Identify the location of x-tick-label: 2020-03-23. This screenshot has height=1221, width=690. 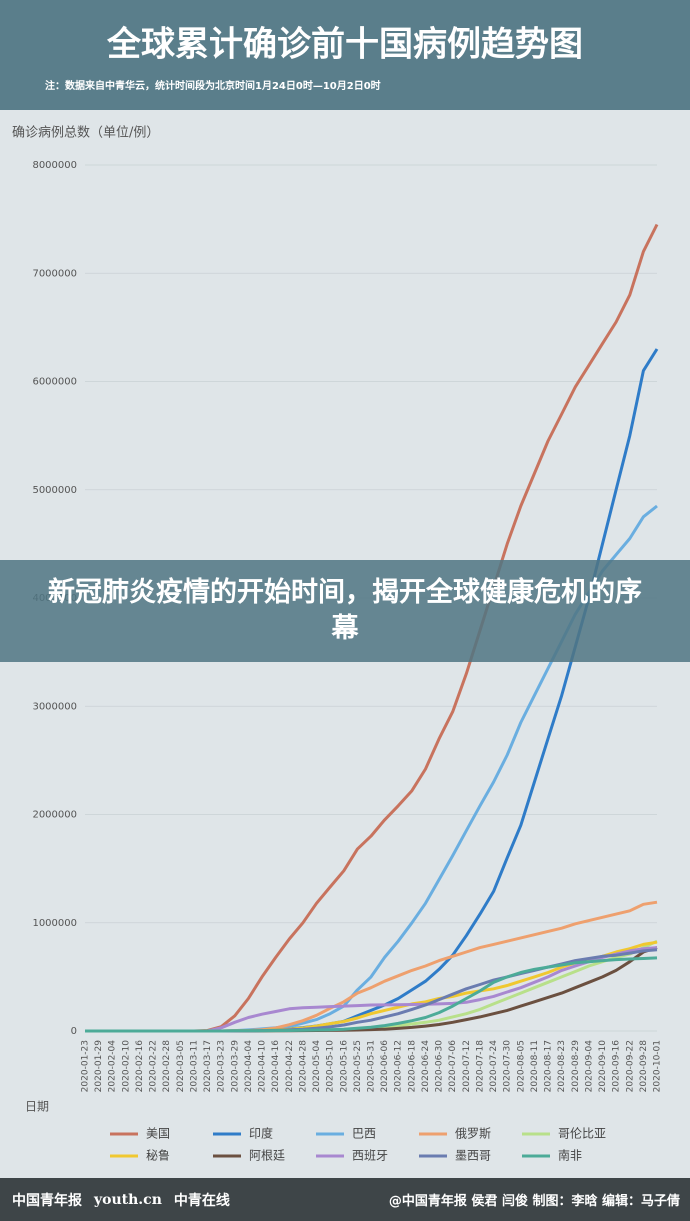
(222, 1066).